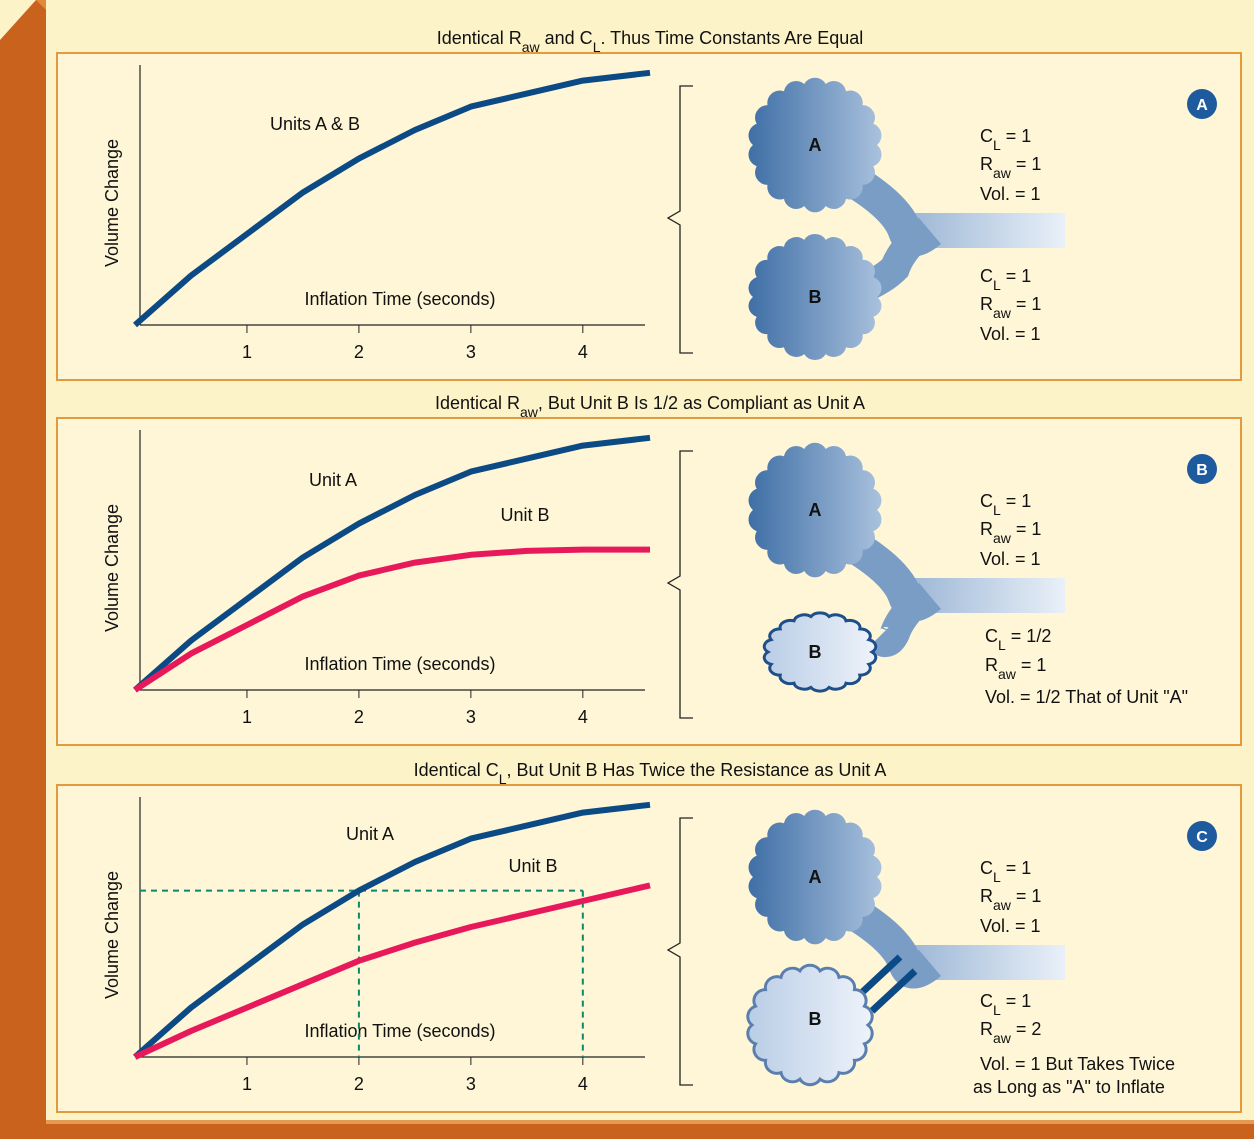 This screenshot has width=1254, height=1144. Describe the element at coordinates (1026, 1029) in the screenshot. I see `text-part: = 2` at that location.